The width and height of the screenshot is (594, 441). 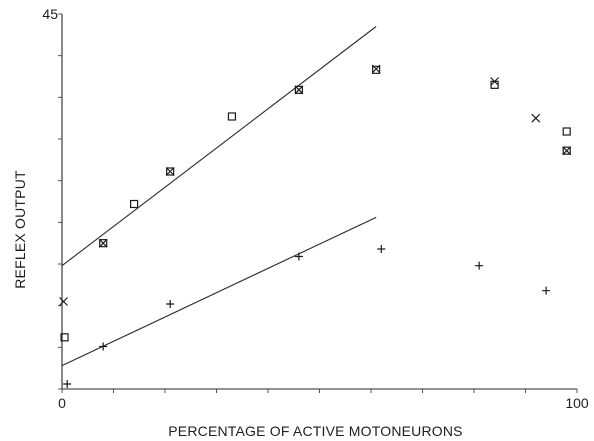 What do you see at coordinates (20, 229) in the screenshot?
I see `y-axis-label: REFLEX OUTPUT` at bounding box center [20, 229].